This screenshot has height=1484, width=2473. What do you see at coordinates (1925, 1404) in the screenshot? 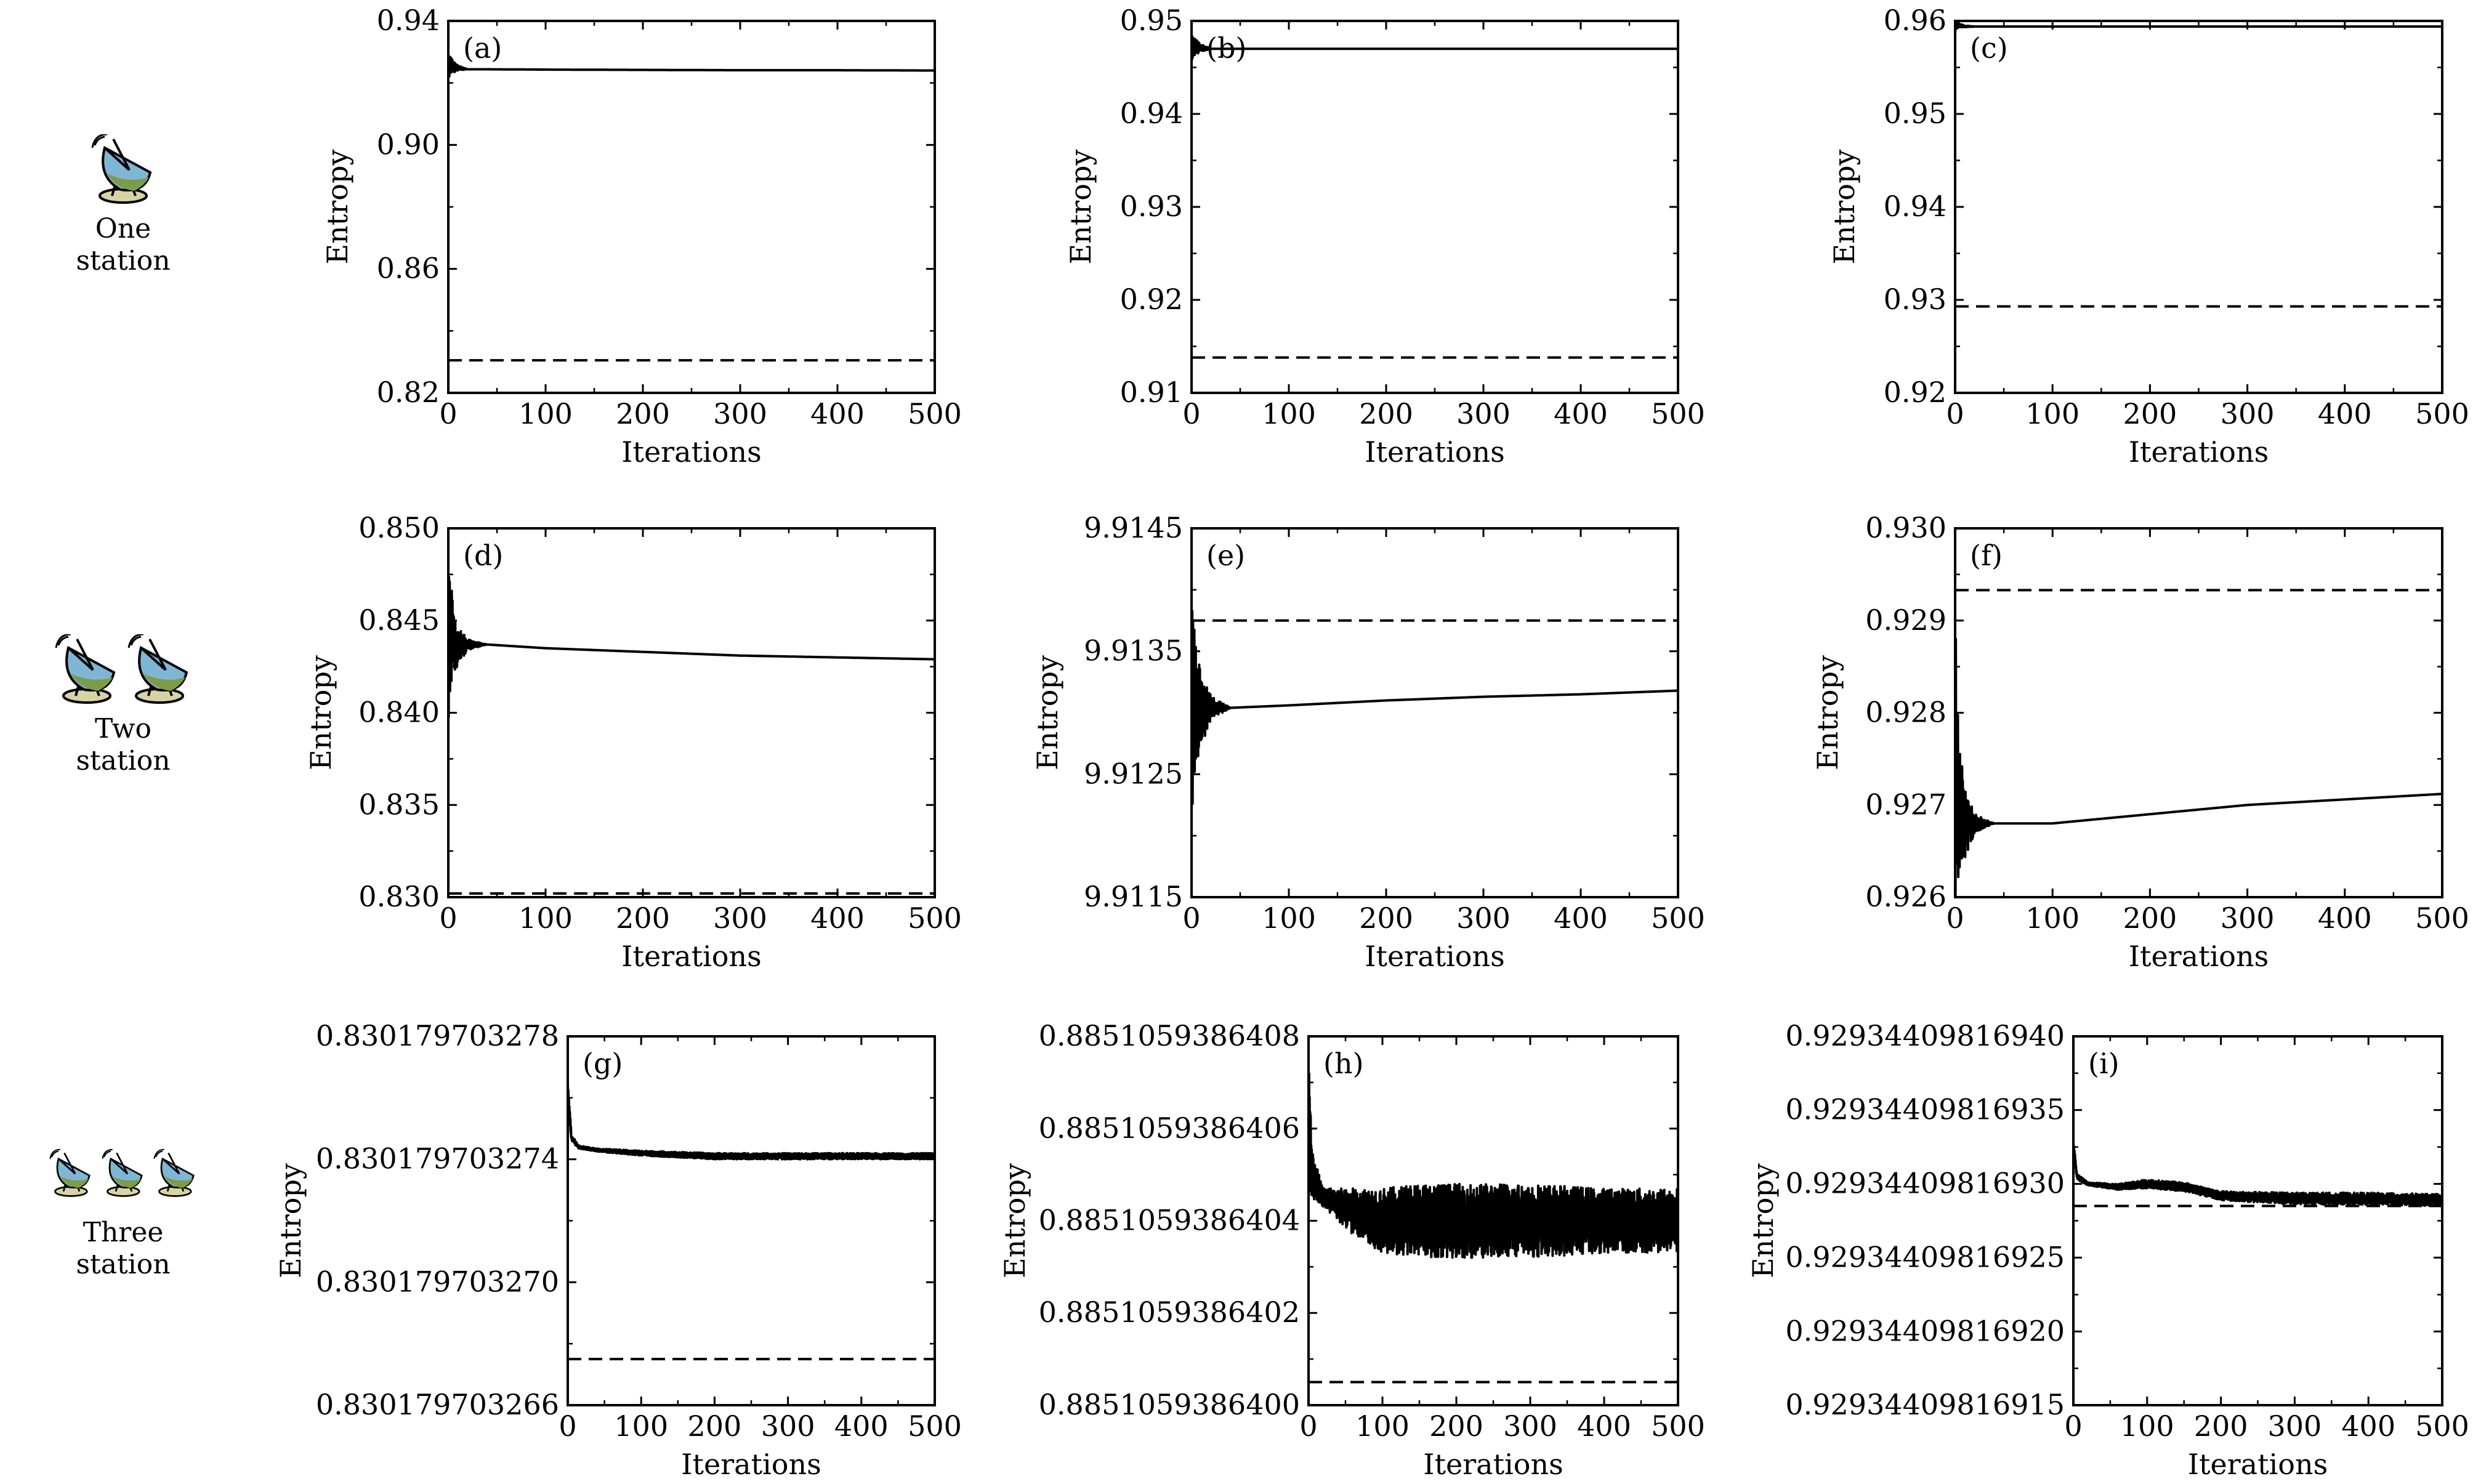
I see `y-tick-label: 0.92934409816915` at bounding box center [1925, 1404].